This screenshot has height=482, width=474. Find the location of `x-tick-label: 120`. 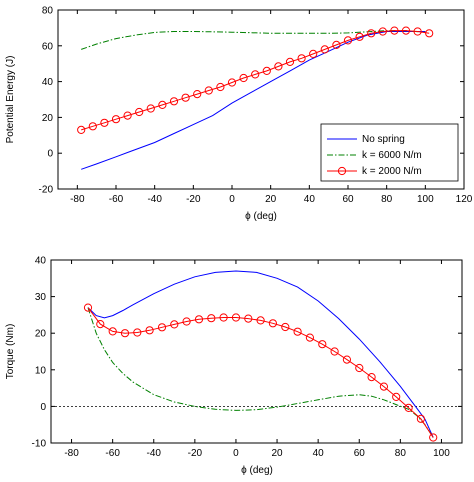

x-tick-label: 120 is located at coordinates (464, 199).